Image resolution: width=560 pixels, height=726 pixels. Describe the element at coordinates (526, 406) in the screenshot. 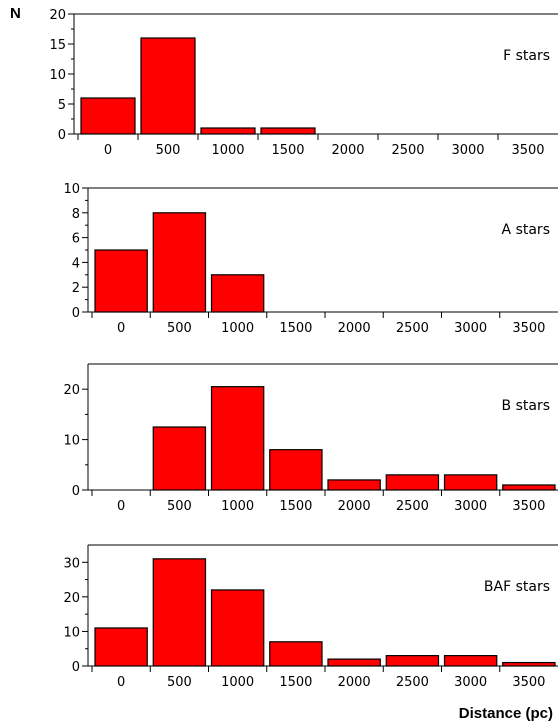

I see `panel-label: B stars` at that location.